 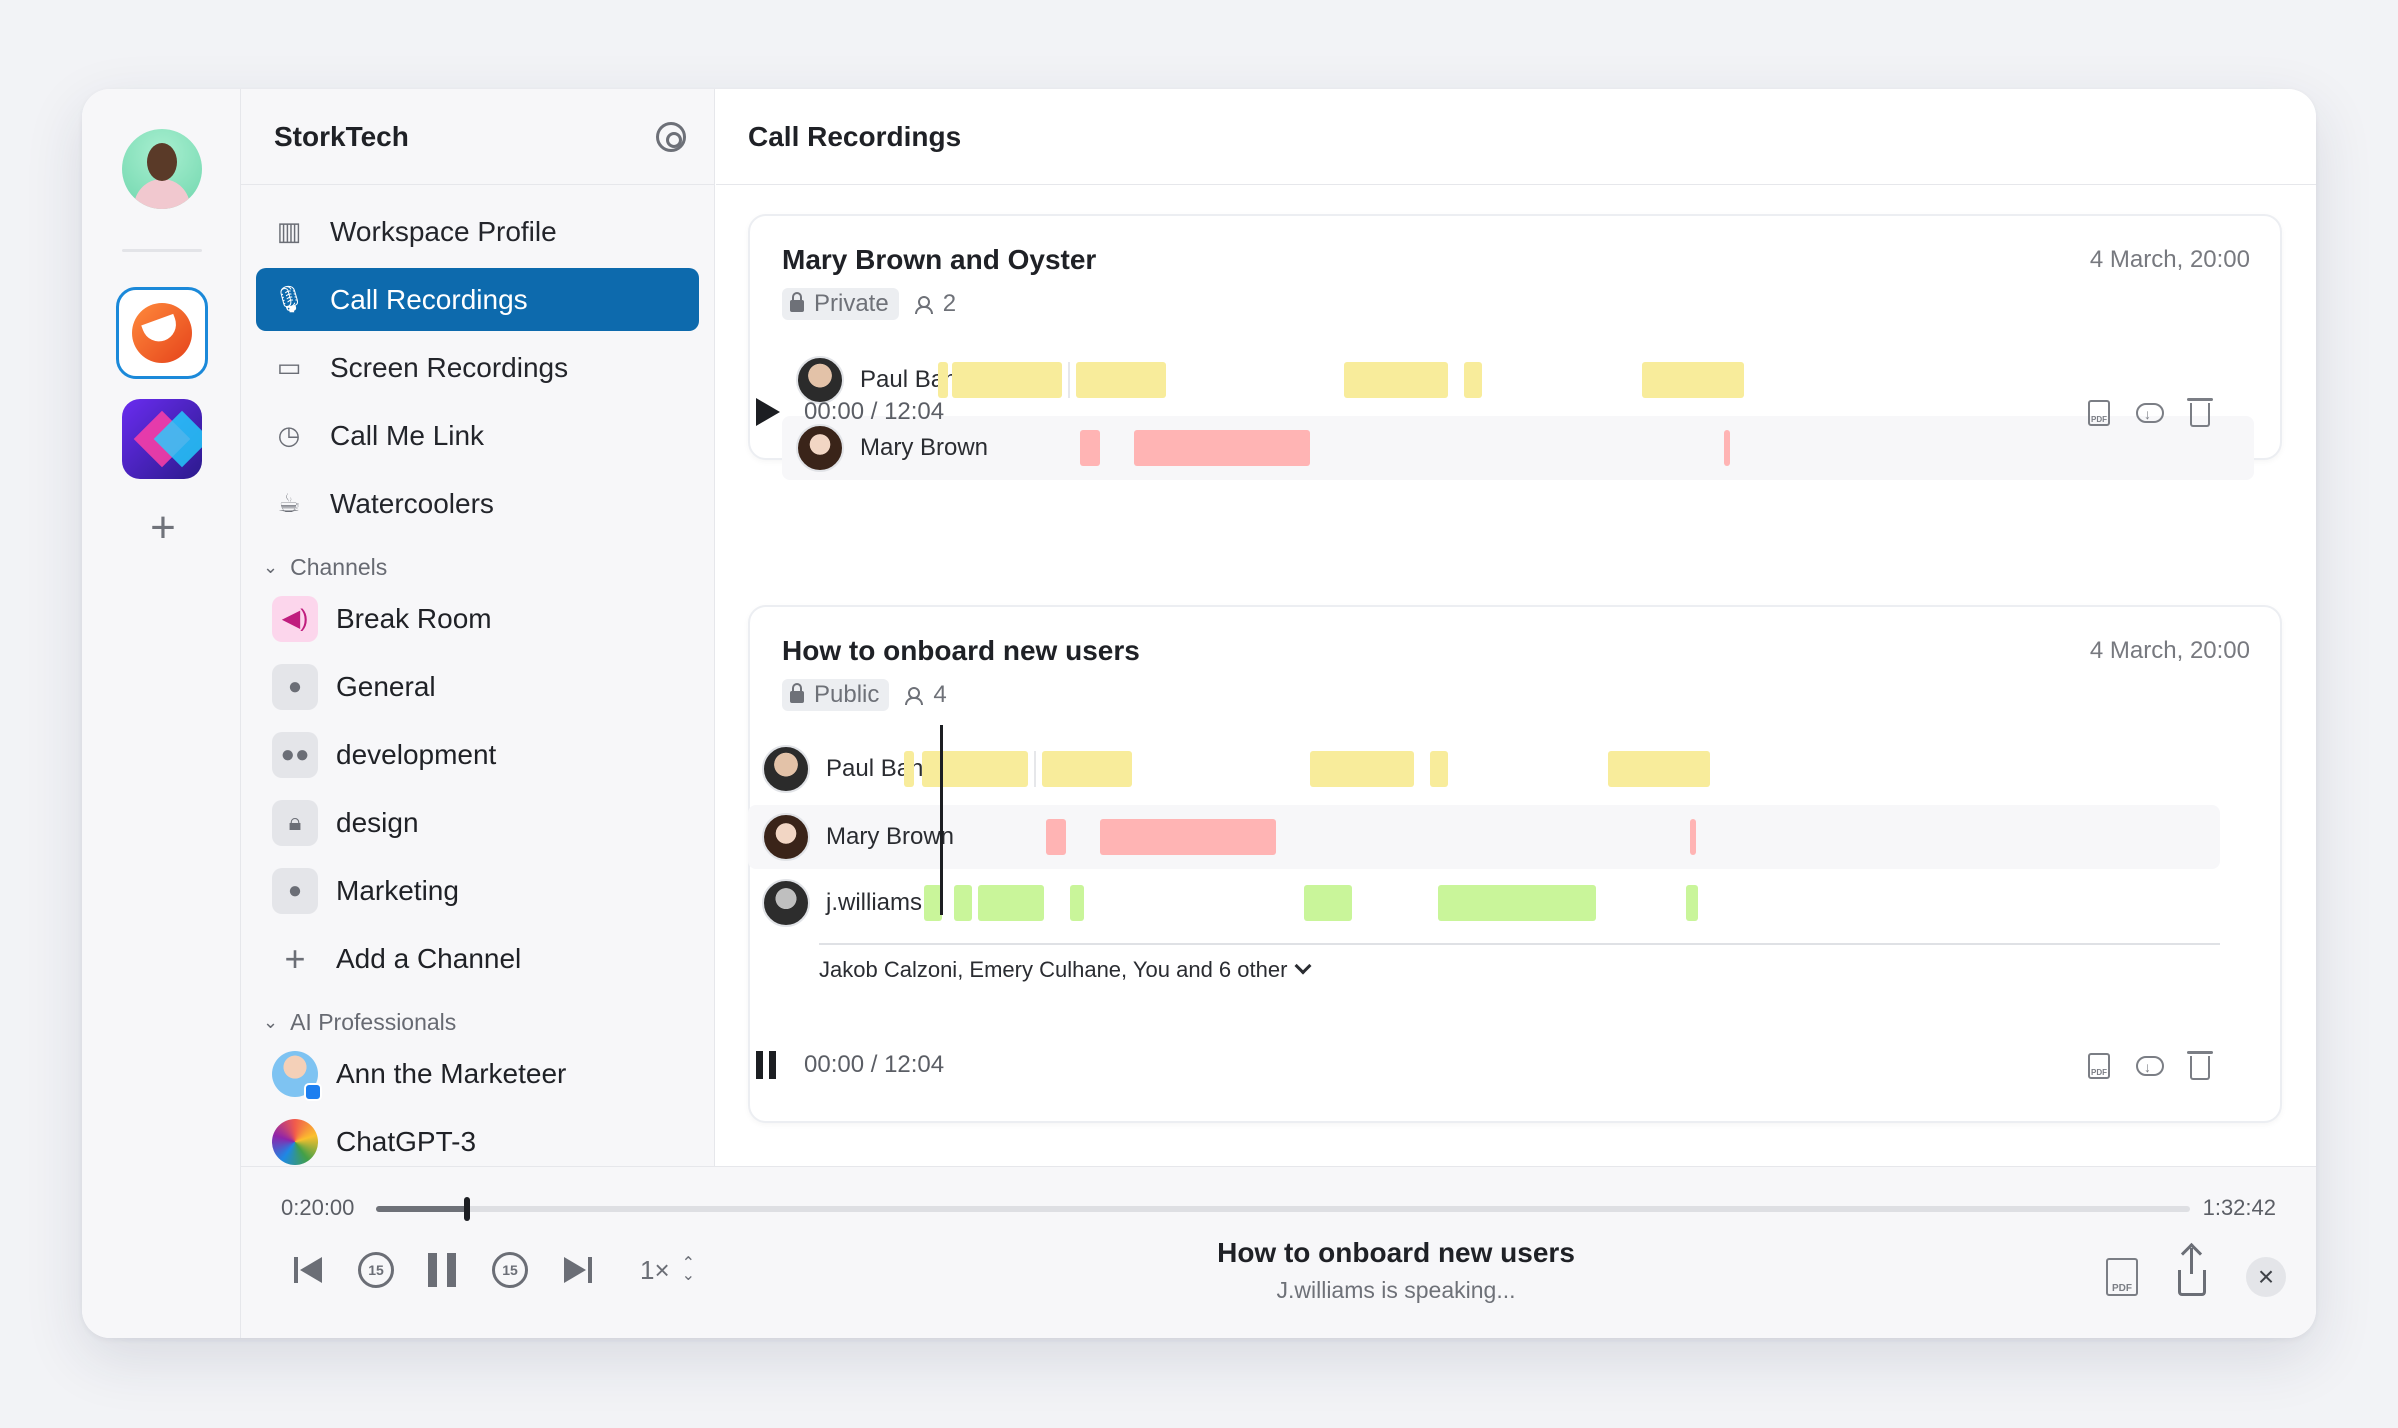 What do you see at coordinates (477, 890) in the screenshot?
I see `channel-marketing: ● Marketing` at bounding box center [477, 890].